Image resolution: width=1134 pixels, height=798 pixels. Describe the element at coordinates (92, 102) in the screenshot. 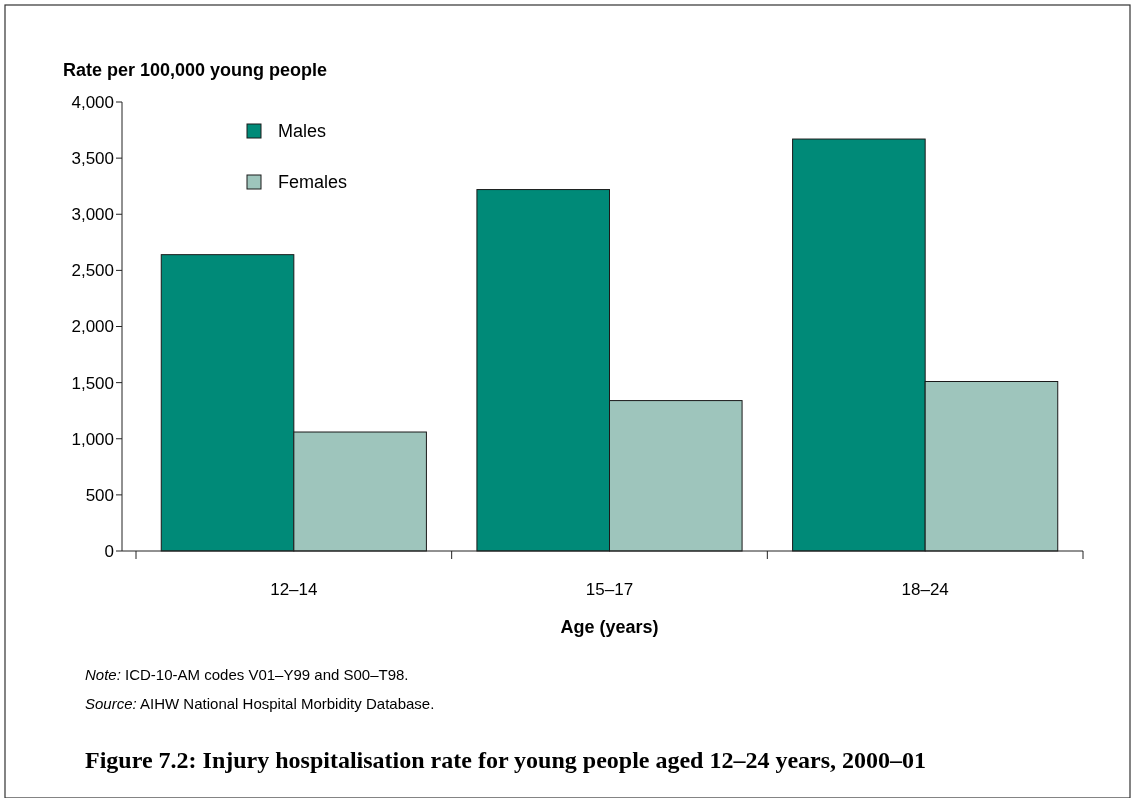

I see `y-tick-label: 4,000` at that location.